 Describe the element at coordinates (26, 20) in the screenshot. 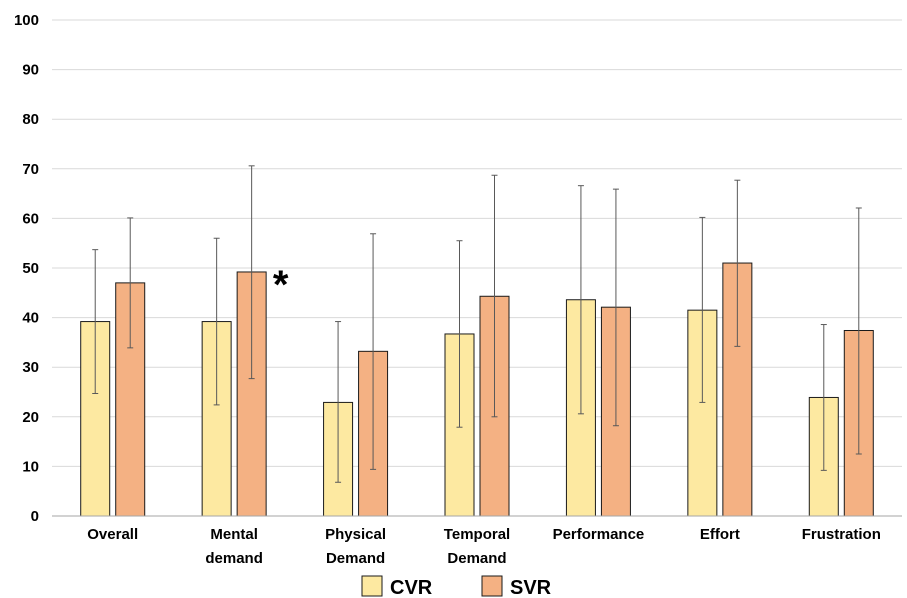

I see `y-tick-label: 100` at that location.